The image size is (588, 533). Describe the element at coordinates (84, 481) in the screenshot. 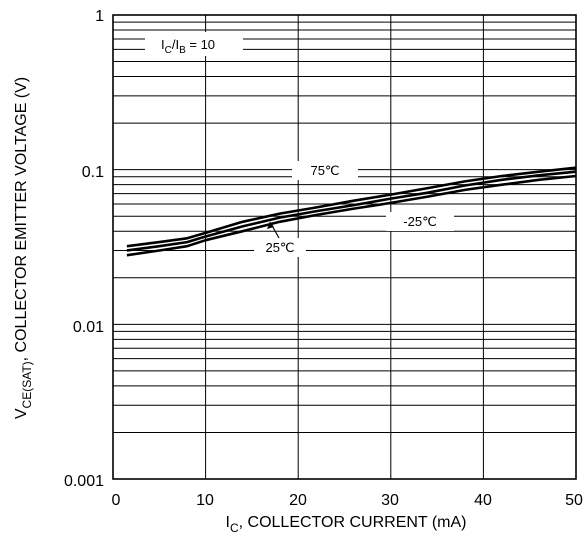

I see `y-tick-label: 0.001` at that location.